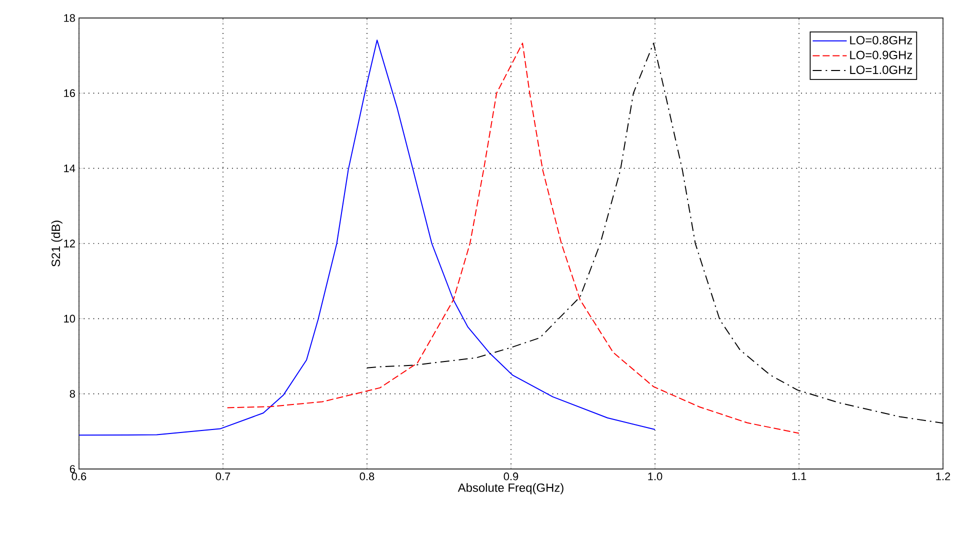 The width and height of the screenshot is (961, 536). What do you see at coordinates (881, 40) in the screenshot?
I see `legend-label: LO=0.8GHz` at bounding box center [881, 40].